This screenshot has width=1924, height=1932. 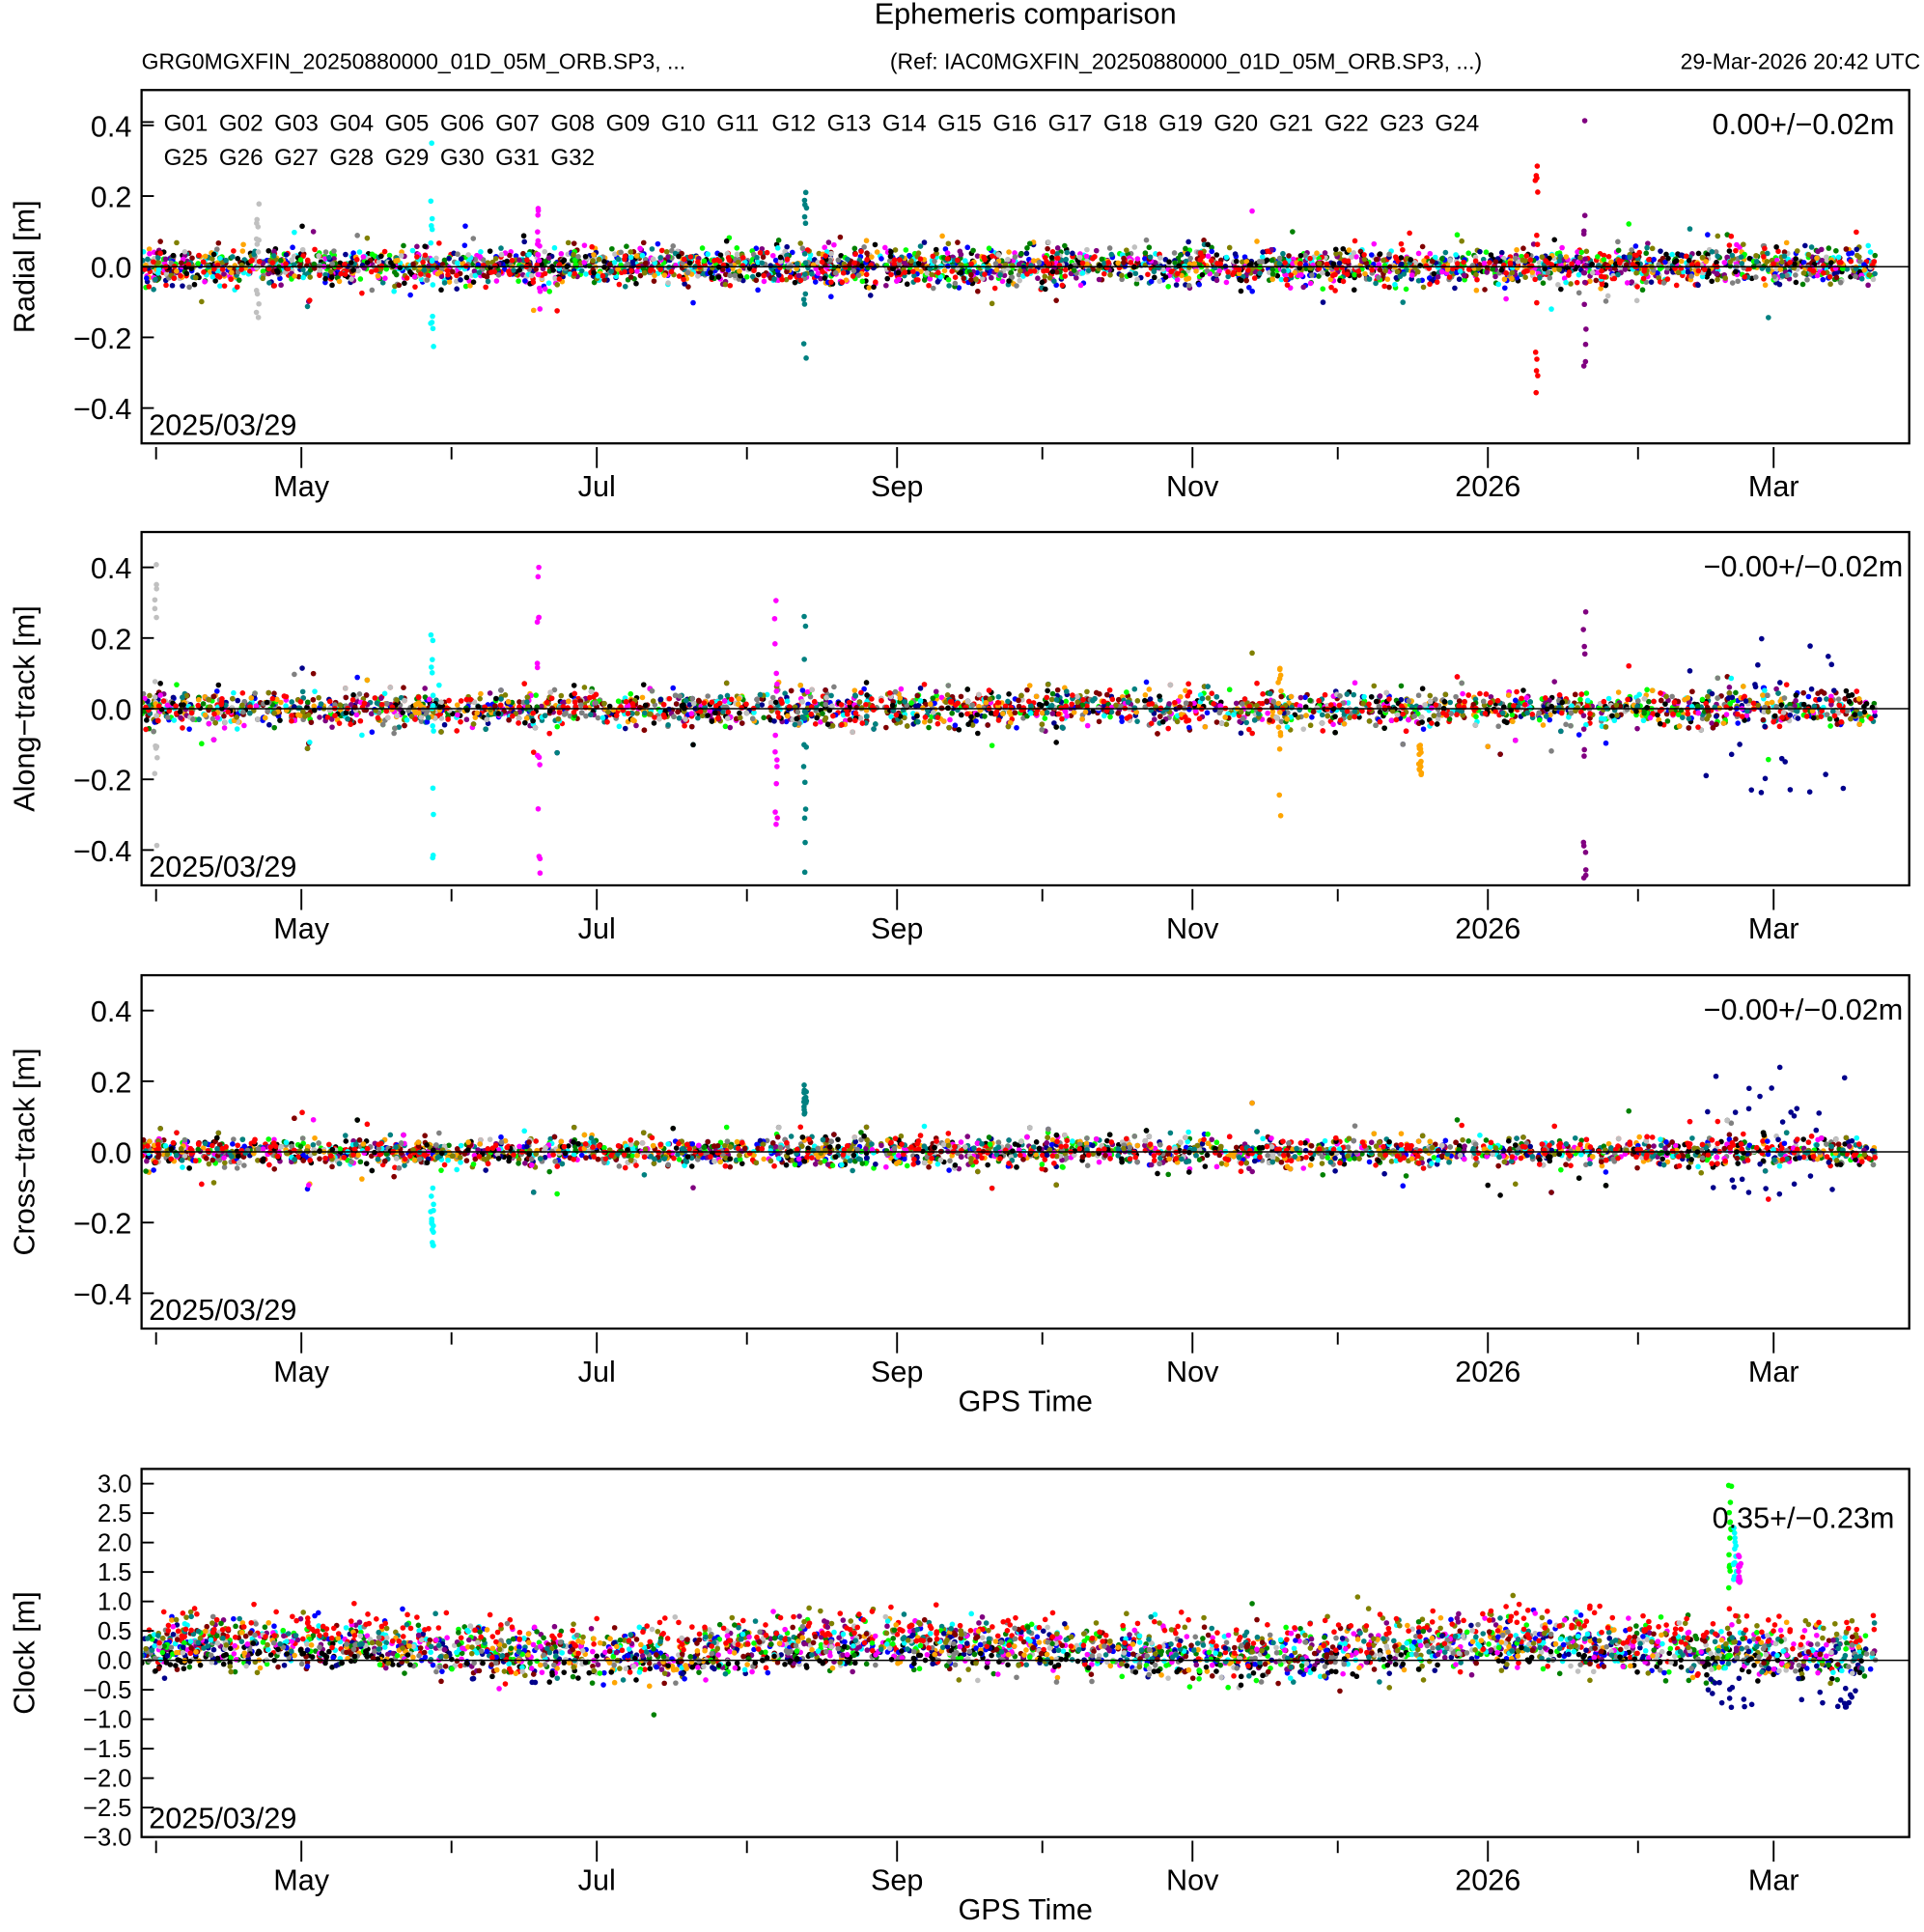 What do you see at coordinates (637, 271) in the screenshot?
I see `point-G24` at bounding box center [637, 271].